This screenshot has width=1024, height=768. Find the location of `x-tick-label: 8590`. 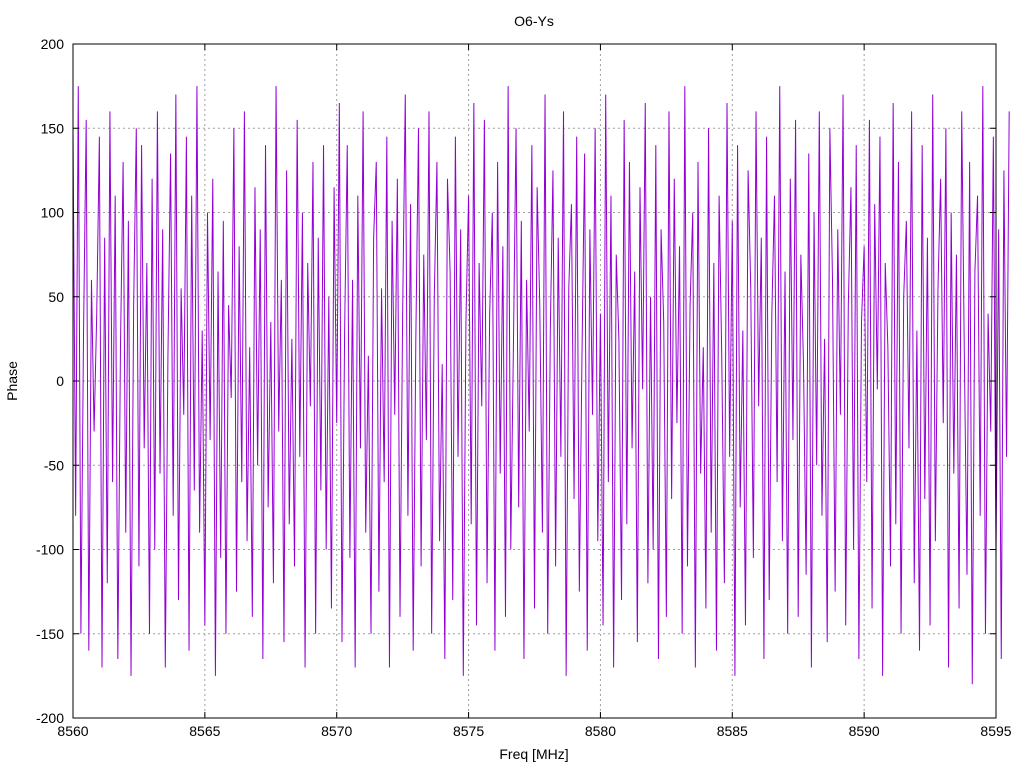

x-tick-label: 8590 is located at coordinates (864, 731).